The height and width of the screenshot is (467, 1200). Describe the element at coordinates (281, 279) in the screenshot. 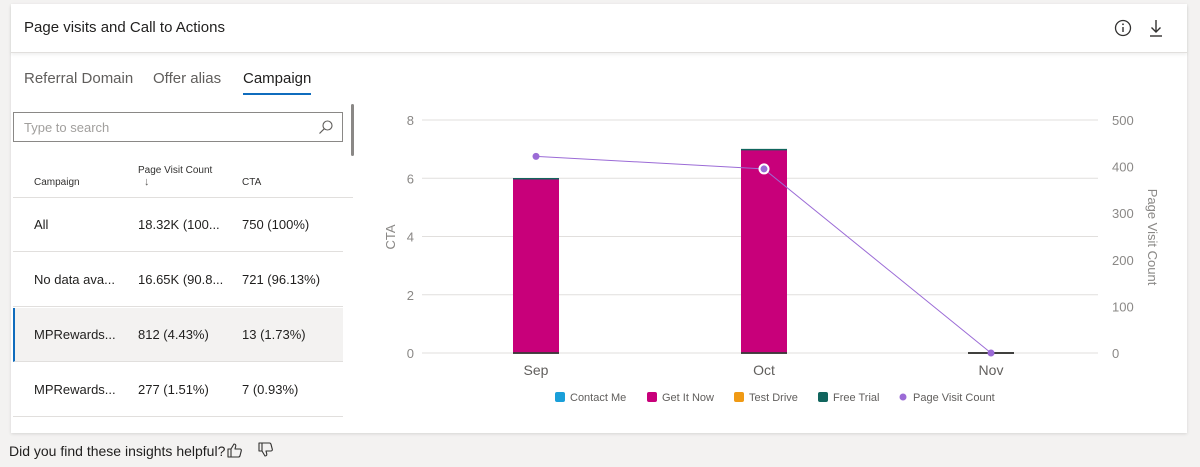

I see `cell-cta: 721 (96.13%)` at that location.